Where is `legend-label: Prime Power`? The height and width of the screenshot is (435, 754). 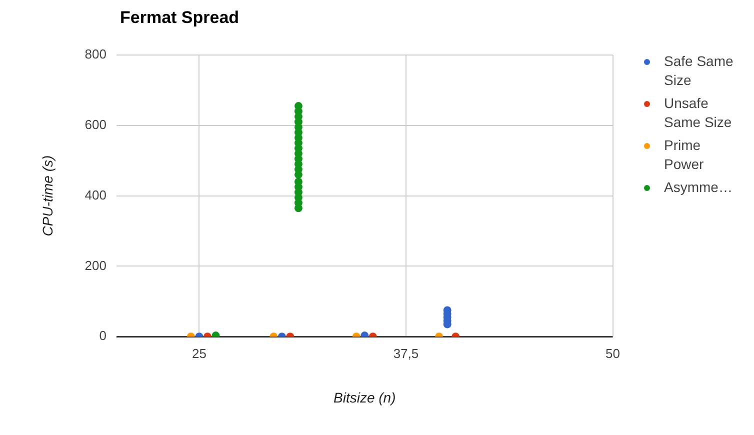
legend-label: Prime Power is located at coordinates (684, 155).